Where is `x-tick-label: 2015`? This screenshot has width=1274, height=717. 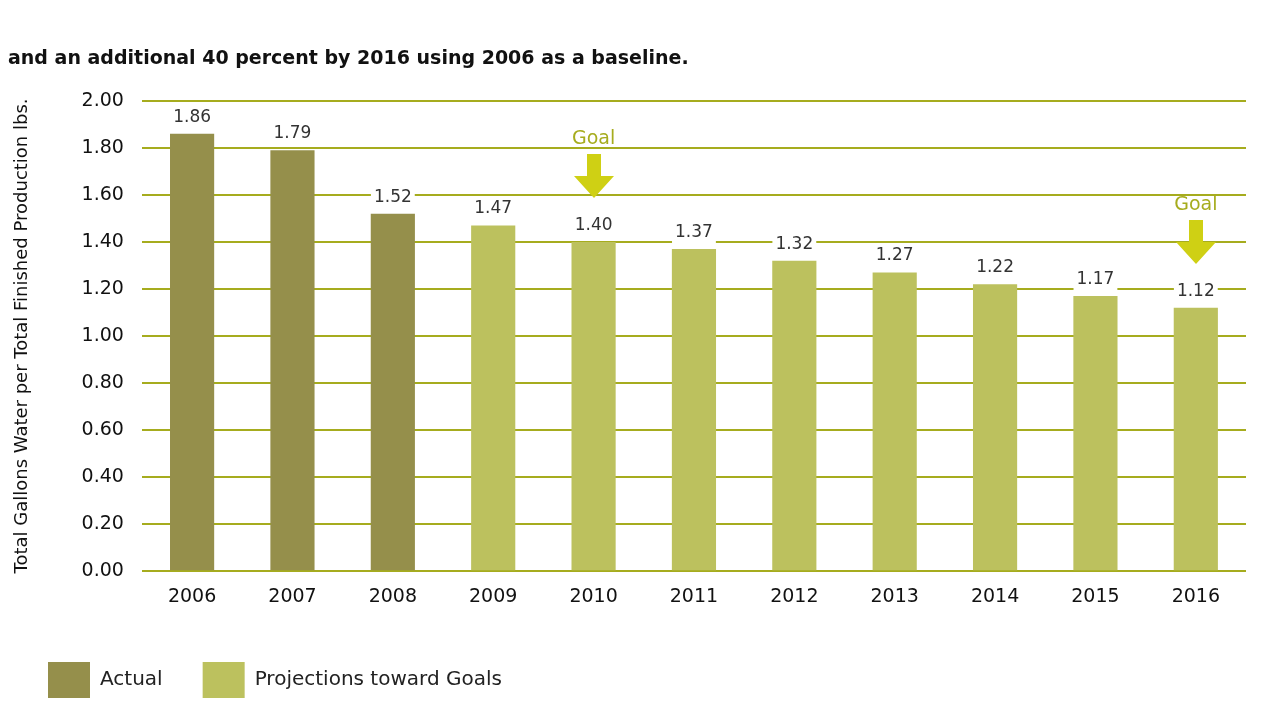
x-tick-label: 2015 is located at coordinates (1095, 594).